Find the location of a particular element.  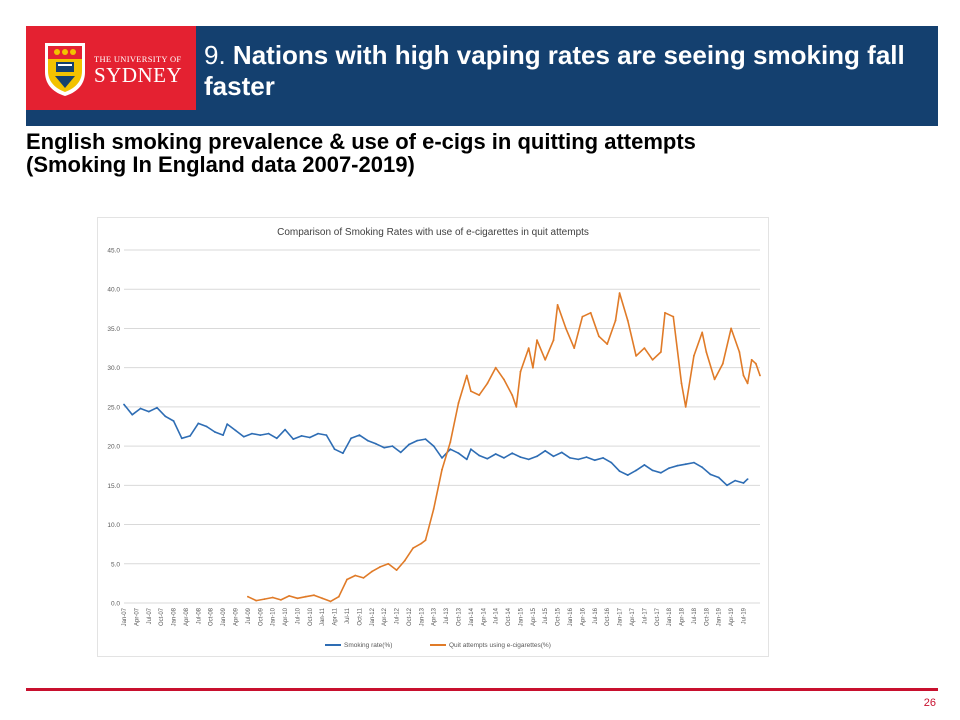

x-tick-label: Jan-10 is located at coordinates (274, 616).